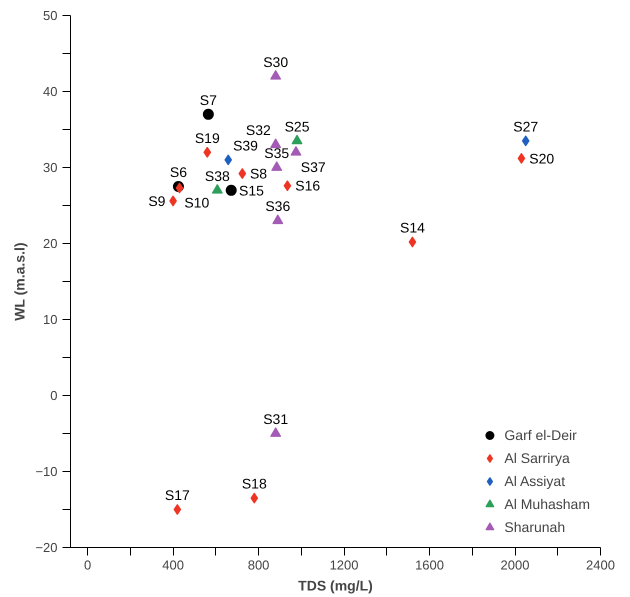 The height and width of the screenshot is (597, 630). Describe the element at coordinates (157, 200) in the screenshot. I see `annotation: S9` at that location.